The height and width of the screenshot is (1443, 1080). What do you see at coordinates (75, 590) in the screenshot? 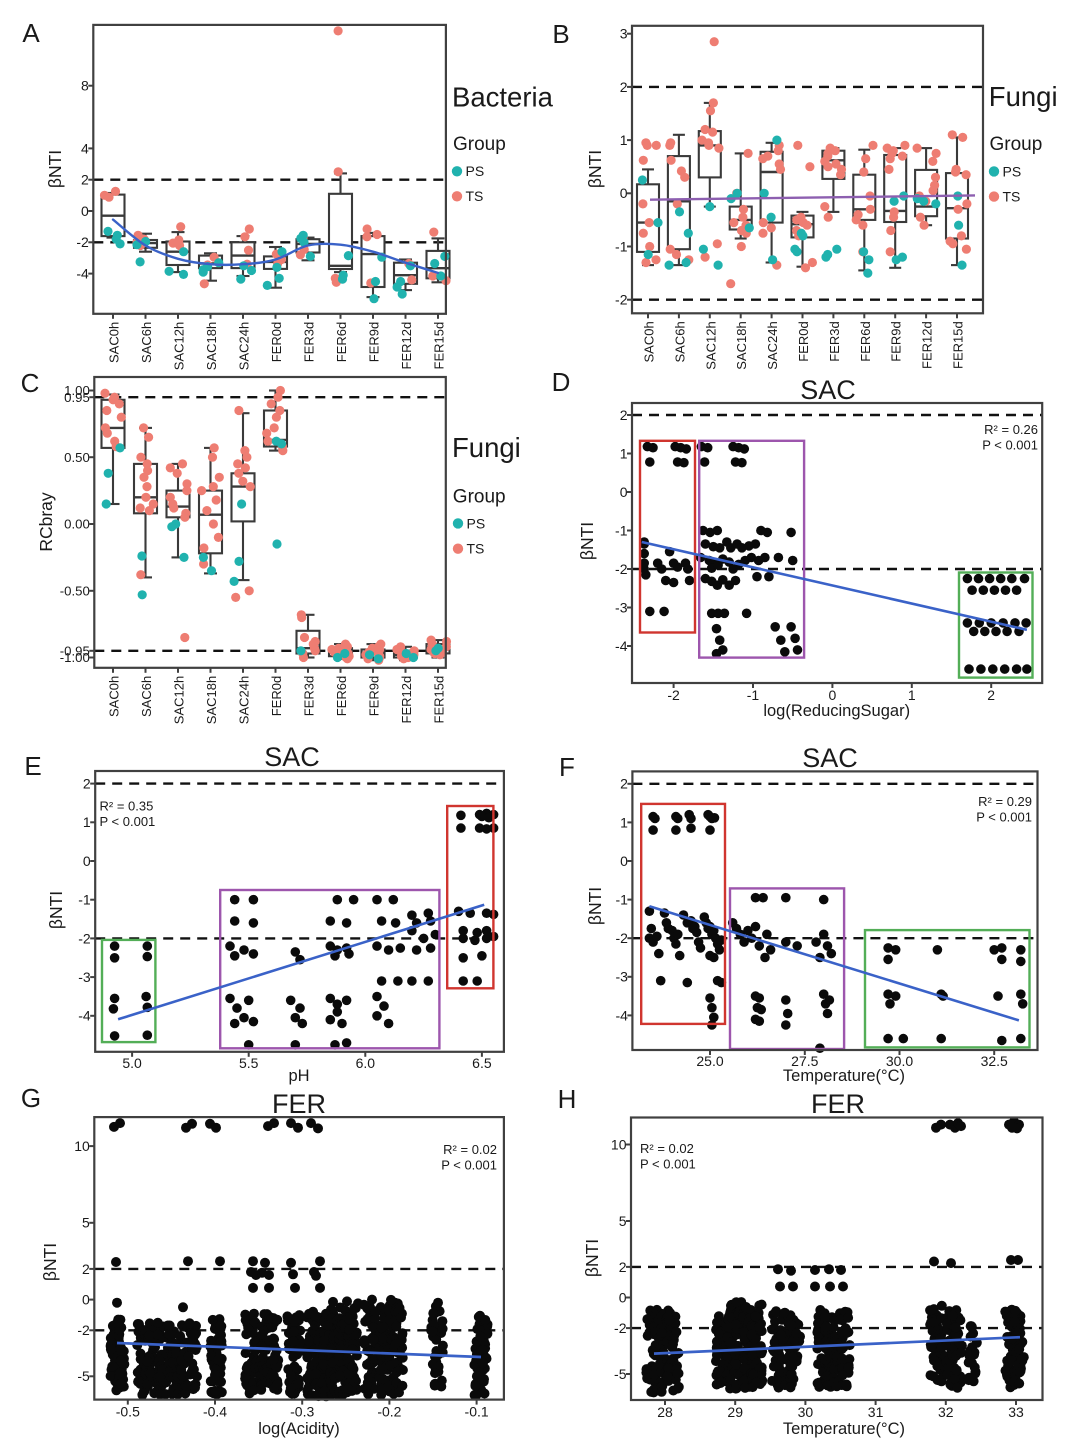
I see `svg-text: -0.50` at bounding box center [75, 590].